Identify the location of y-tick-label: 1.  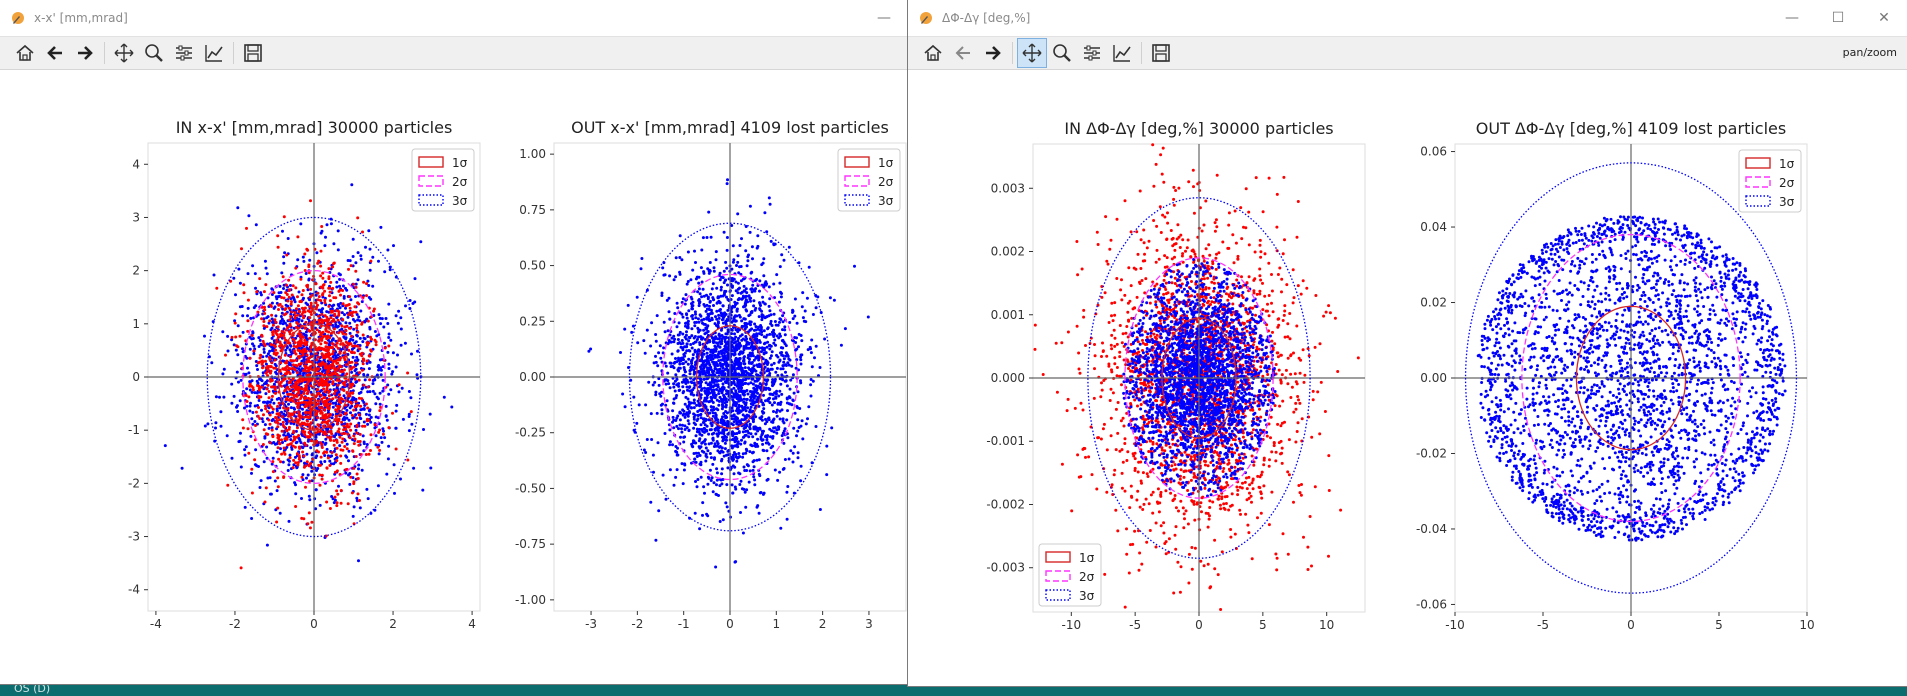
(136, 324).